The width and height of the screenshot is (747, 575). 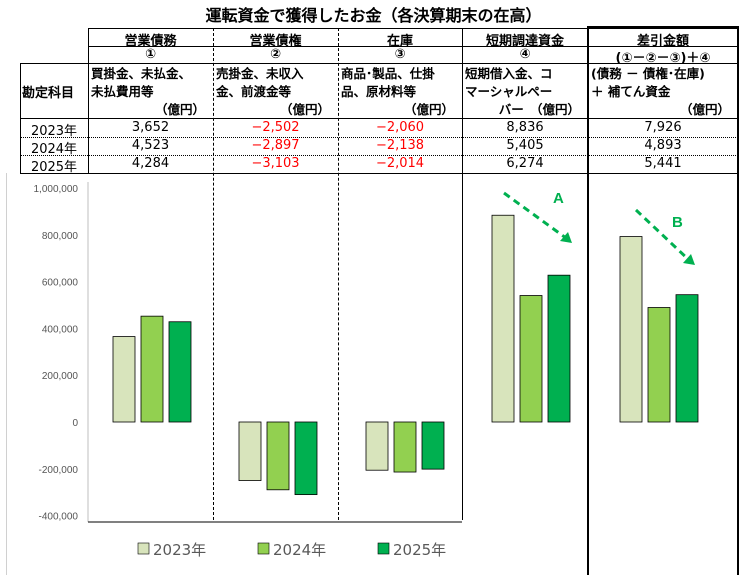 I want to click on cell-value: −2,060, so click(x=400, y=127).